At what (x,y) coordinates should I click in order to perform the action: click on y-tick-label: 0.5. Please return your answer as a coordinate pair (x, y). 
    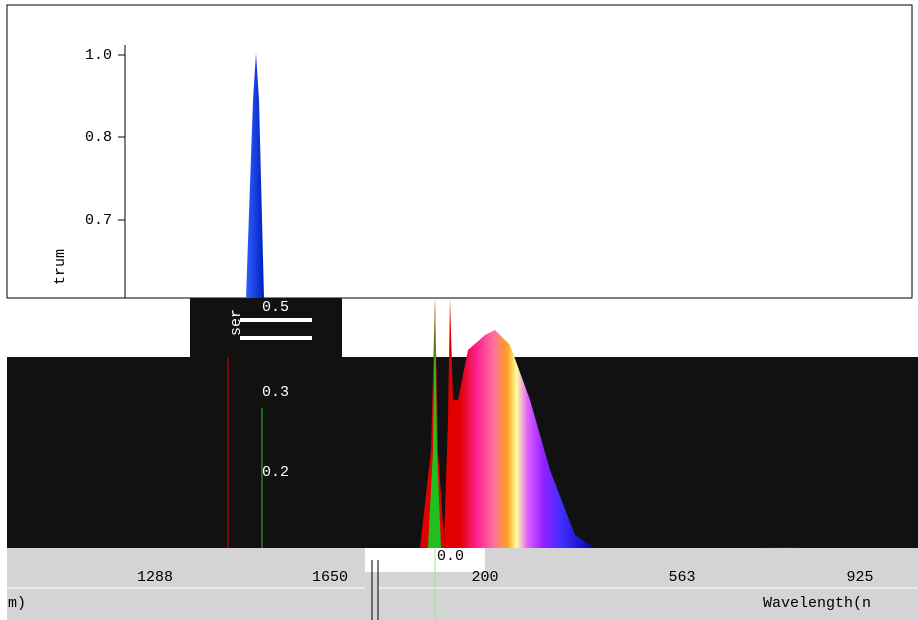
    Looking at the image, I should click on (275, 307).